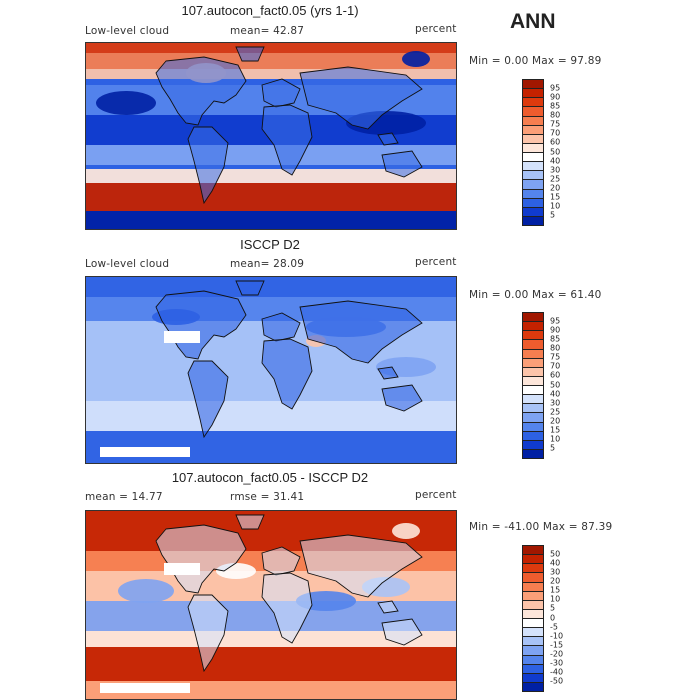  I want to click on season-label: ANN, so click(533, 21).